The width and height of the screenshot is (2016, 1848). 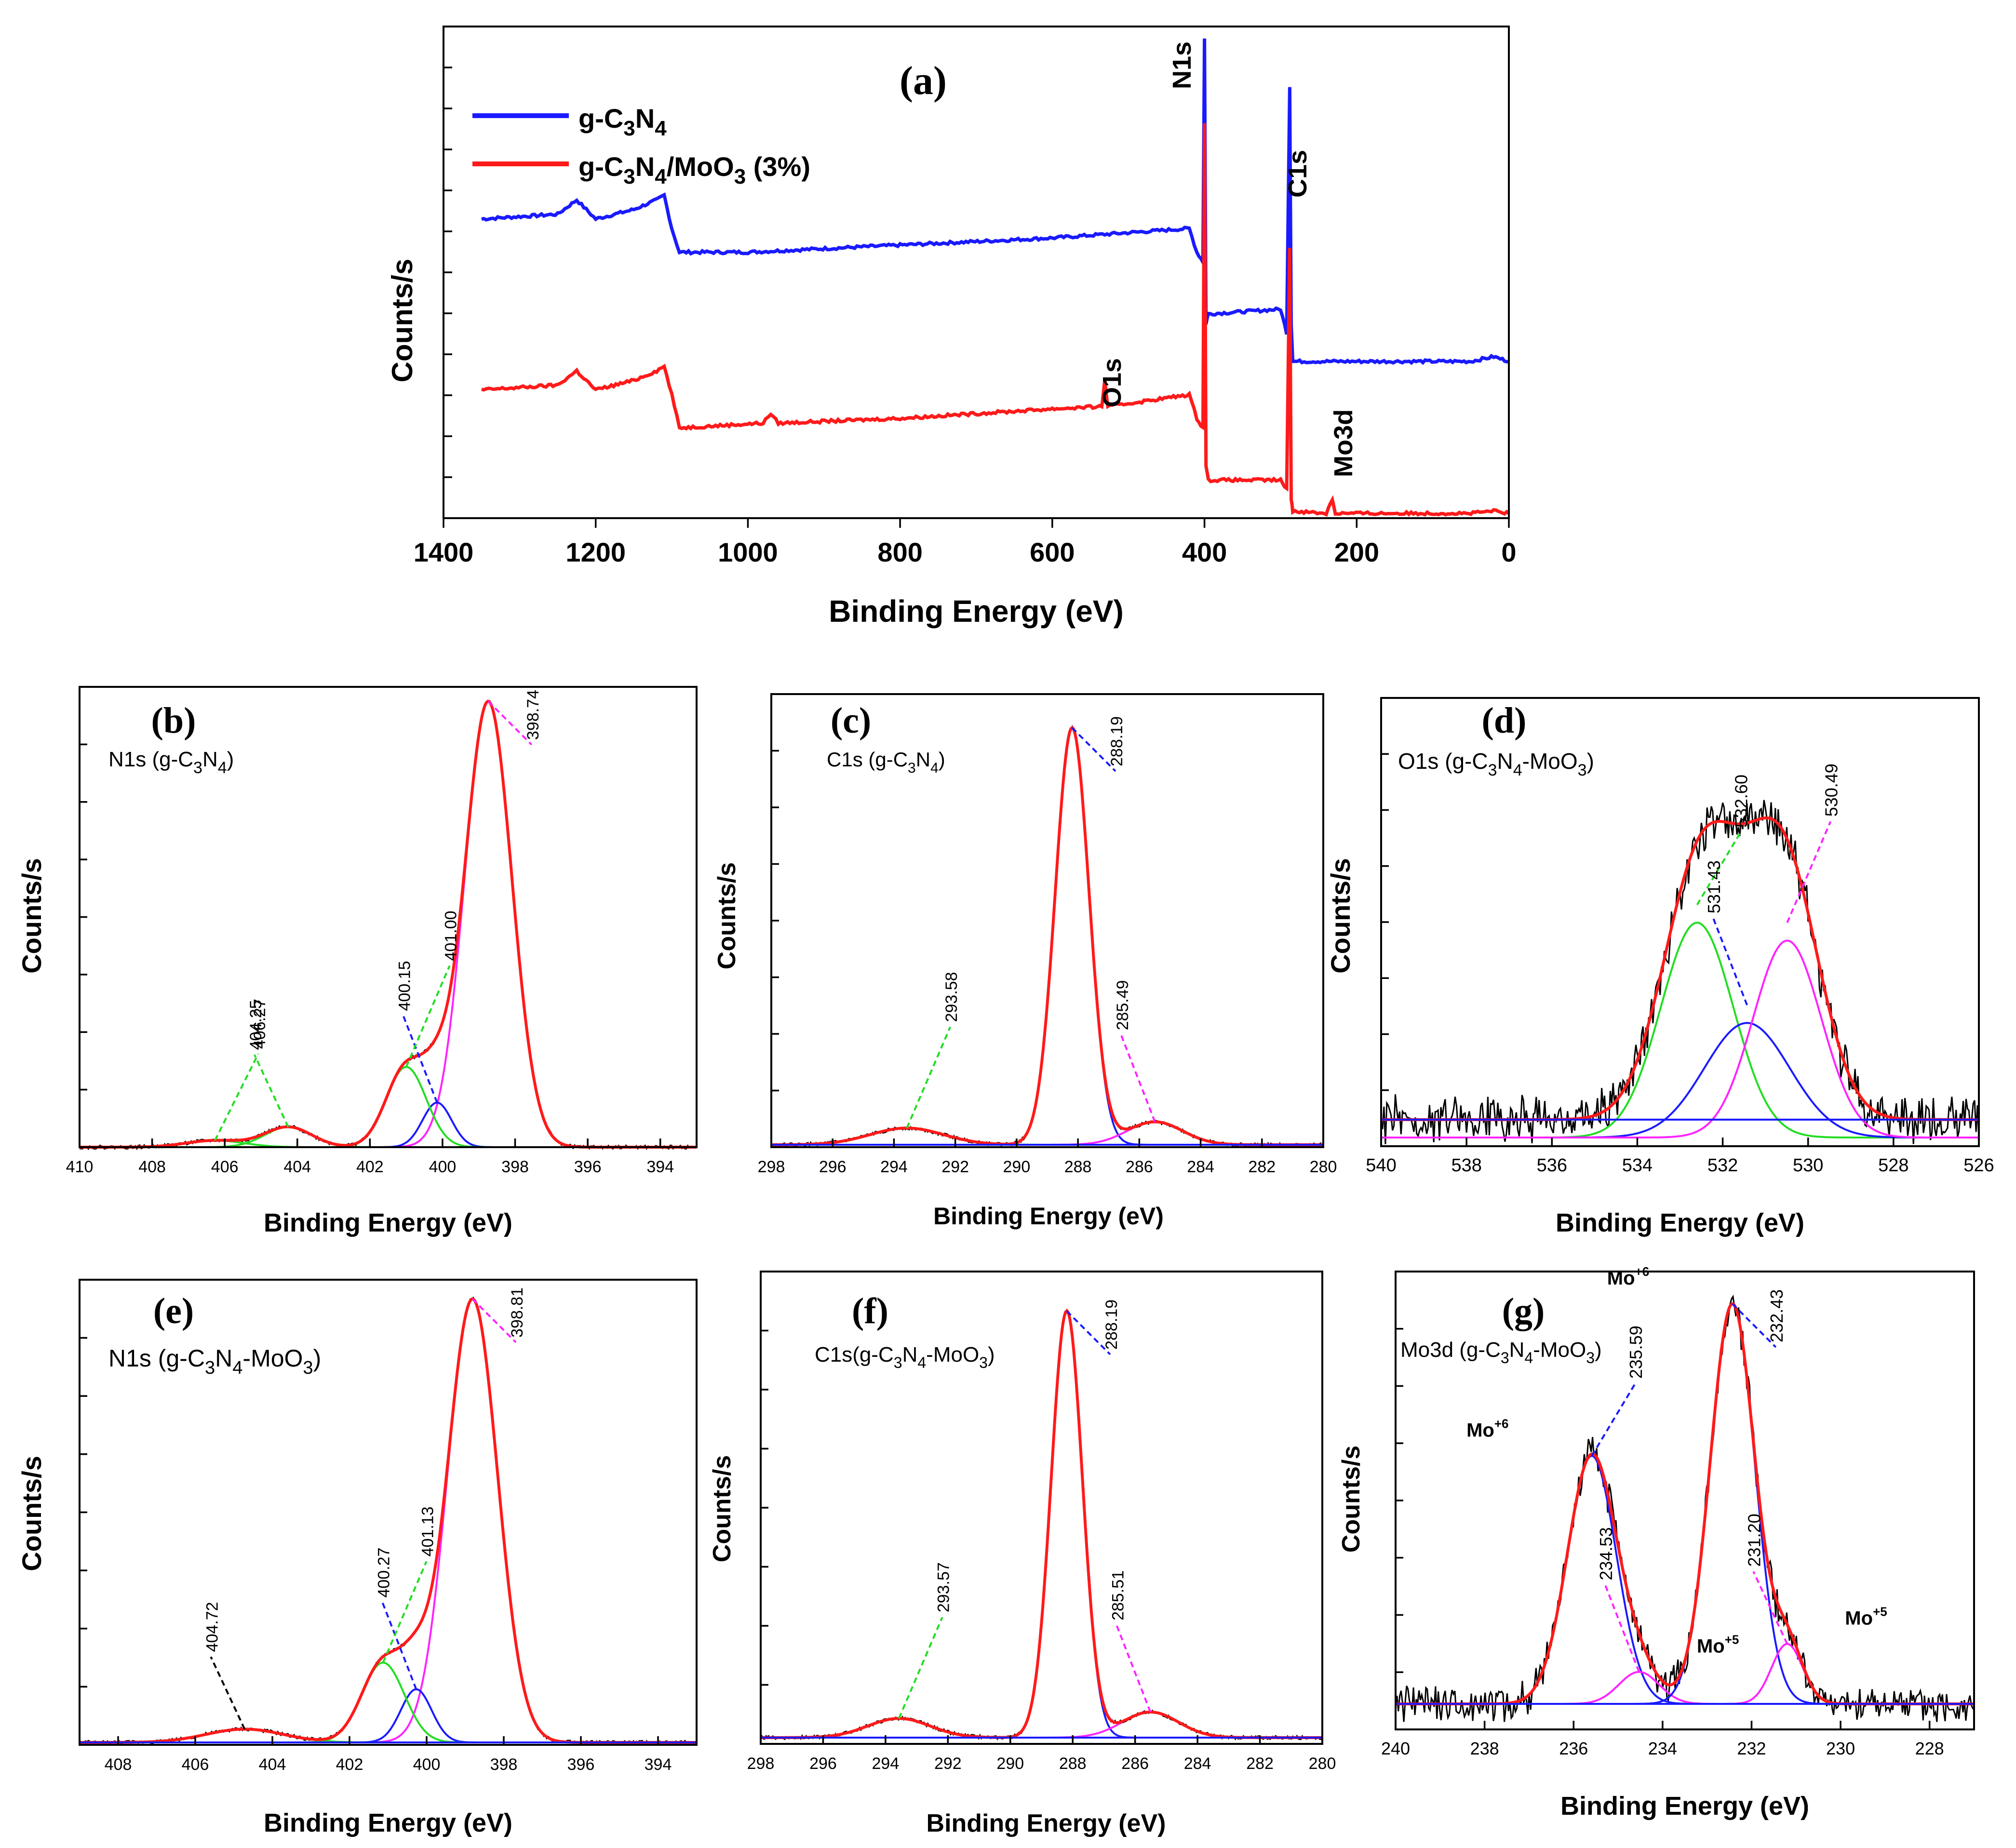 I want to click on annot-mo3d: Mo3d, so click(x=1343, y=443).